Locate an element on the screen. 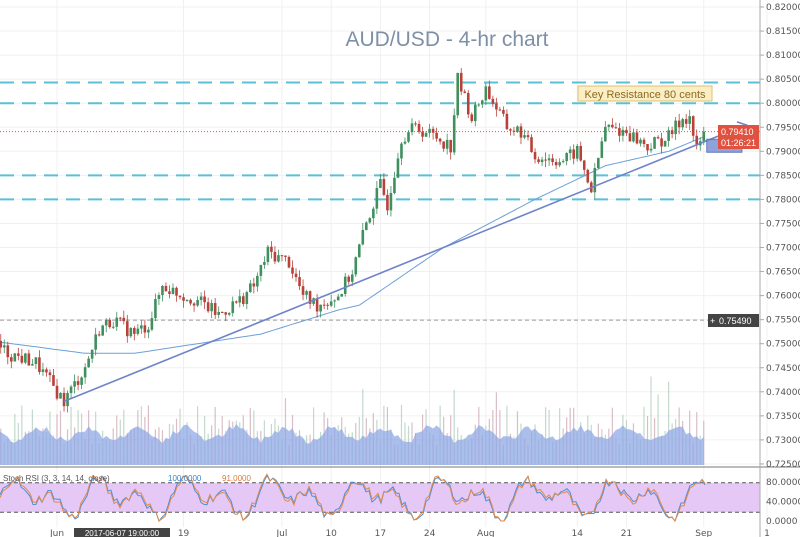 This screenshot has width=800, height=537. price-tick-label: 0.82000 is located at coordinates (783, 8).